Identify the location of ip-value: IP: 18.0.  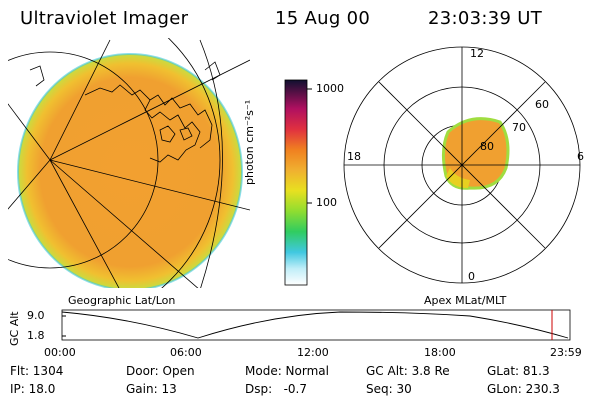
(33, 389).